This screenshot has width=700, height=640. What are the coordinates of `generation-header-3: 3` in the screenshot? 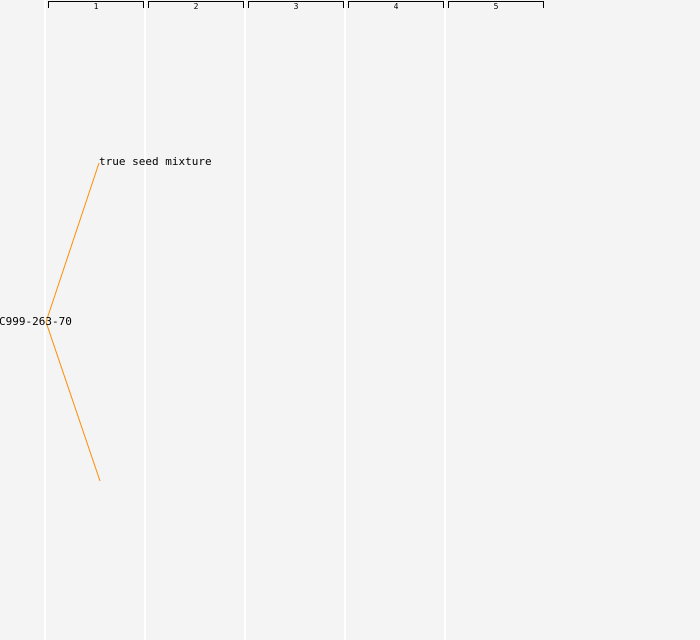 It's located at (296, 6).